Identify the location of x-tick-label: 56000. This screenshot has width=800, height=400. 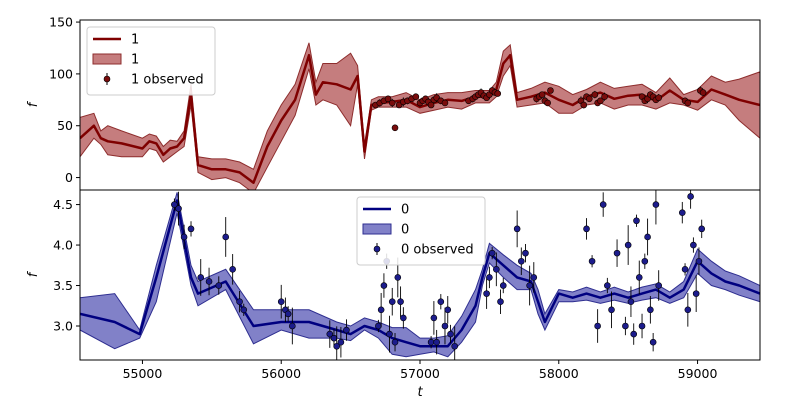
(281, 373).